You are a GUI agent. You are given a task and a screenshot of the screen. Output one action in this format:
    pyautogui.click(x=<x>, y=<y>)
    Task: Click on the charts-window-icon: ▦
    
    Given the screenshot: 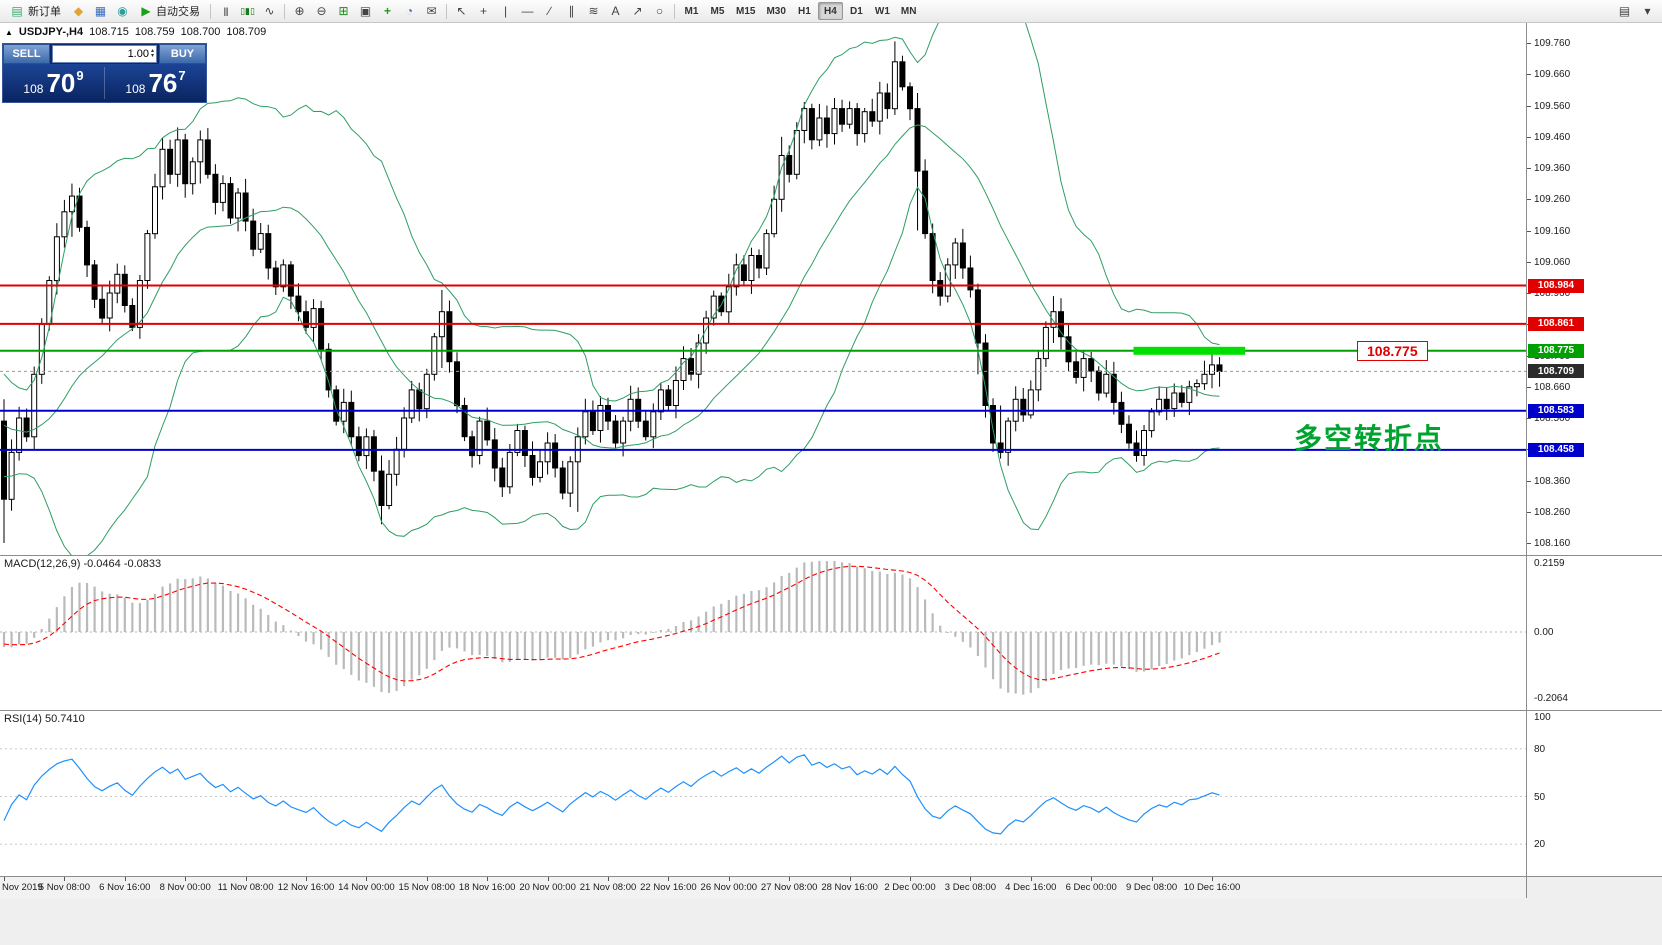 What is the action you would take?
    pyautogui.click(x=100, y=11)
    